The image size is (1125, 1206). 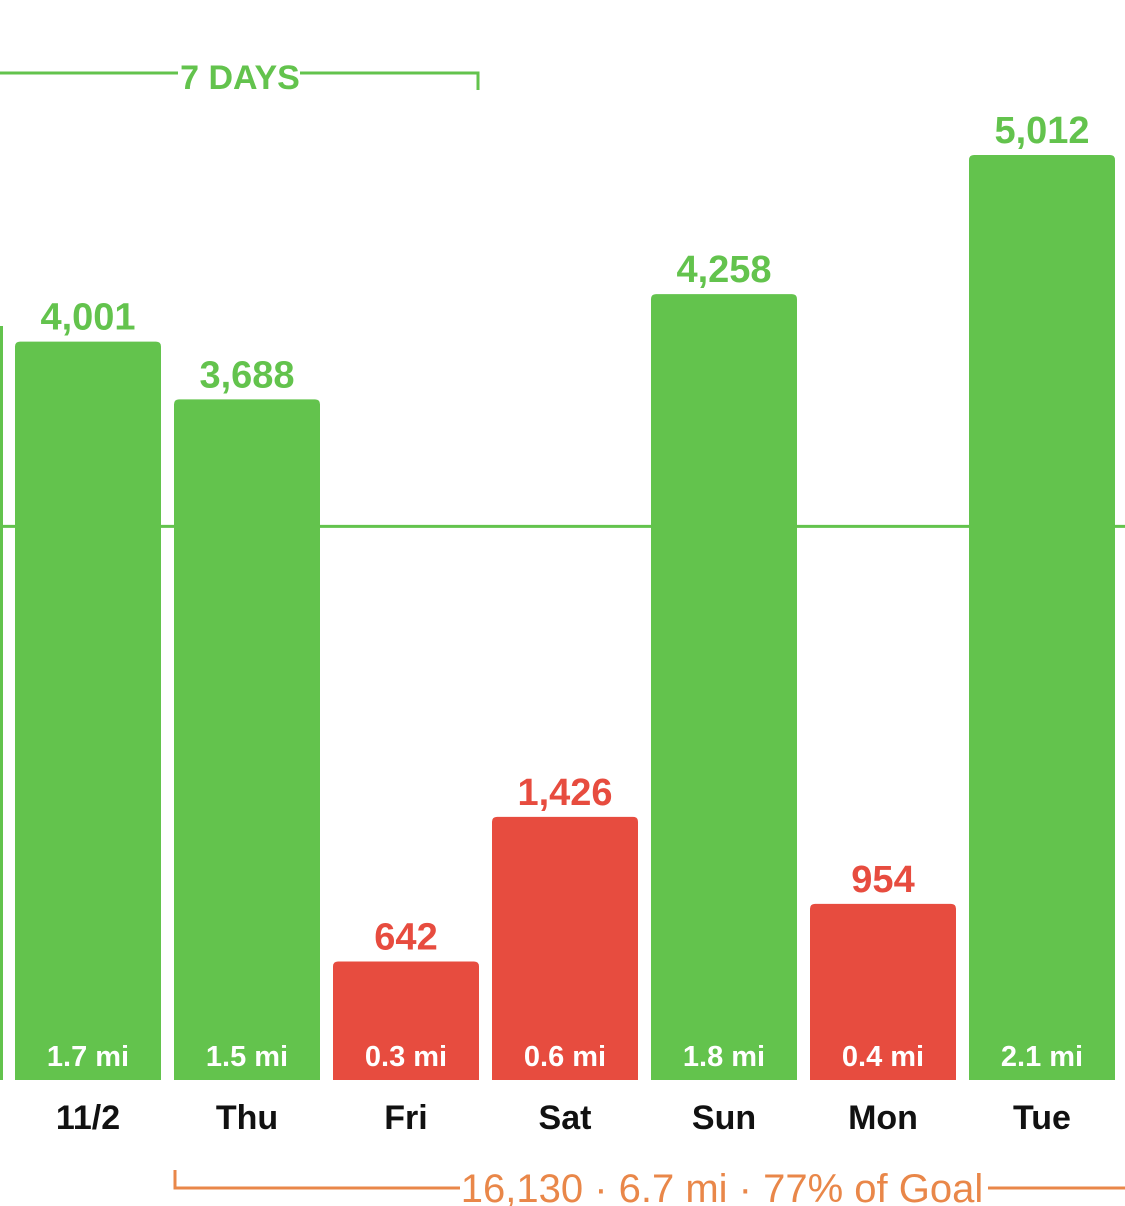 I want to click on value-label-sun: 4,258, so click(x=723, y=270).